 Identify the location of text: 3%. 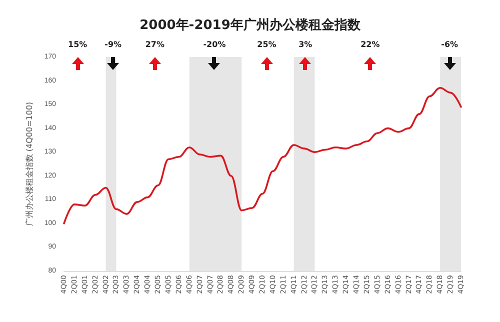
(305, 44).